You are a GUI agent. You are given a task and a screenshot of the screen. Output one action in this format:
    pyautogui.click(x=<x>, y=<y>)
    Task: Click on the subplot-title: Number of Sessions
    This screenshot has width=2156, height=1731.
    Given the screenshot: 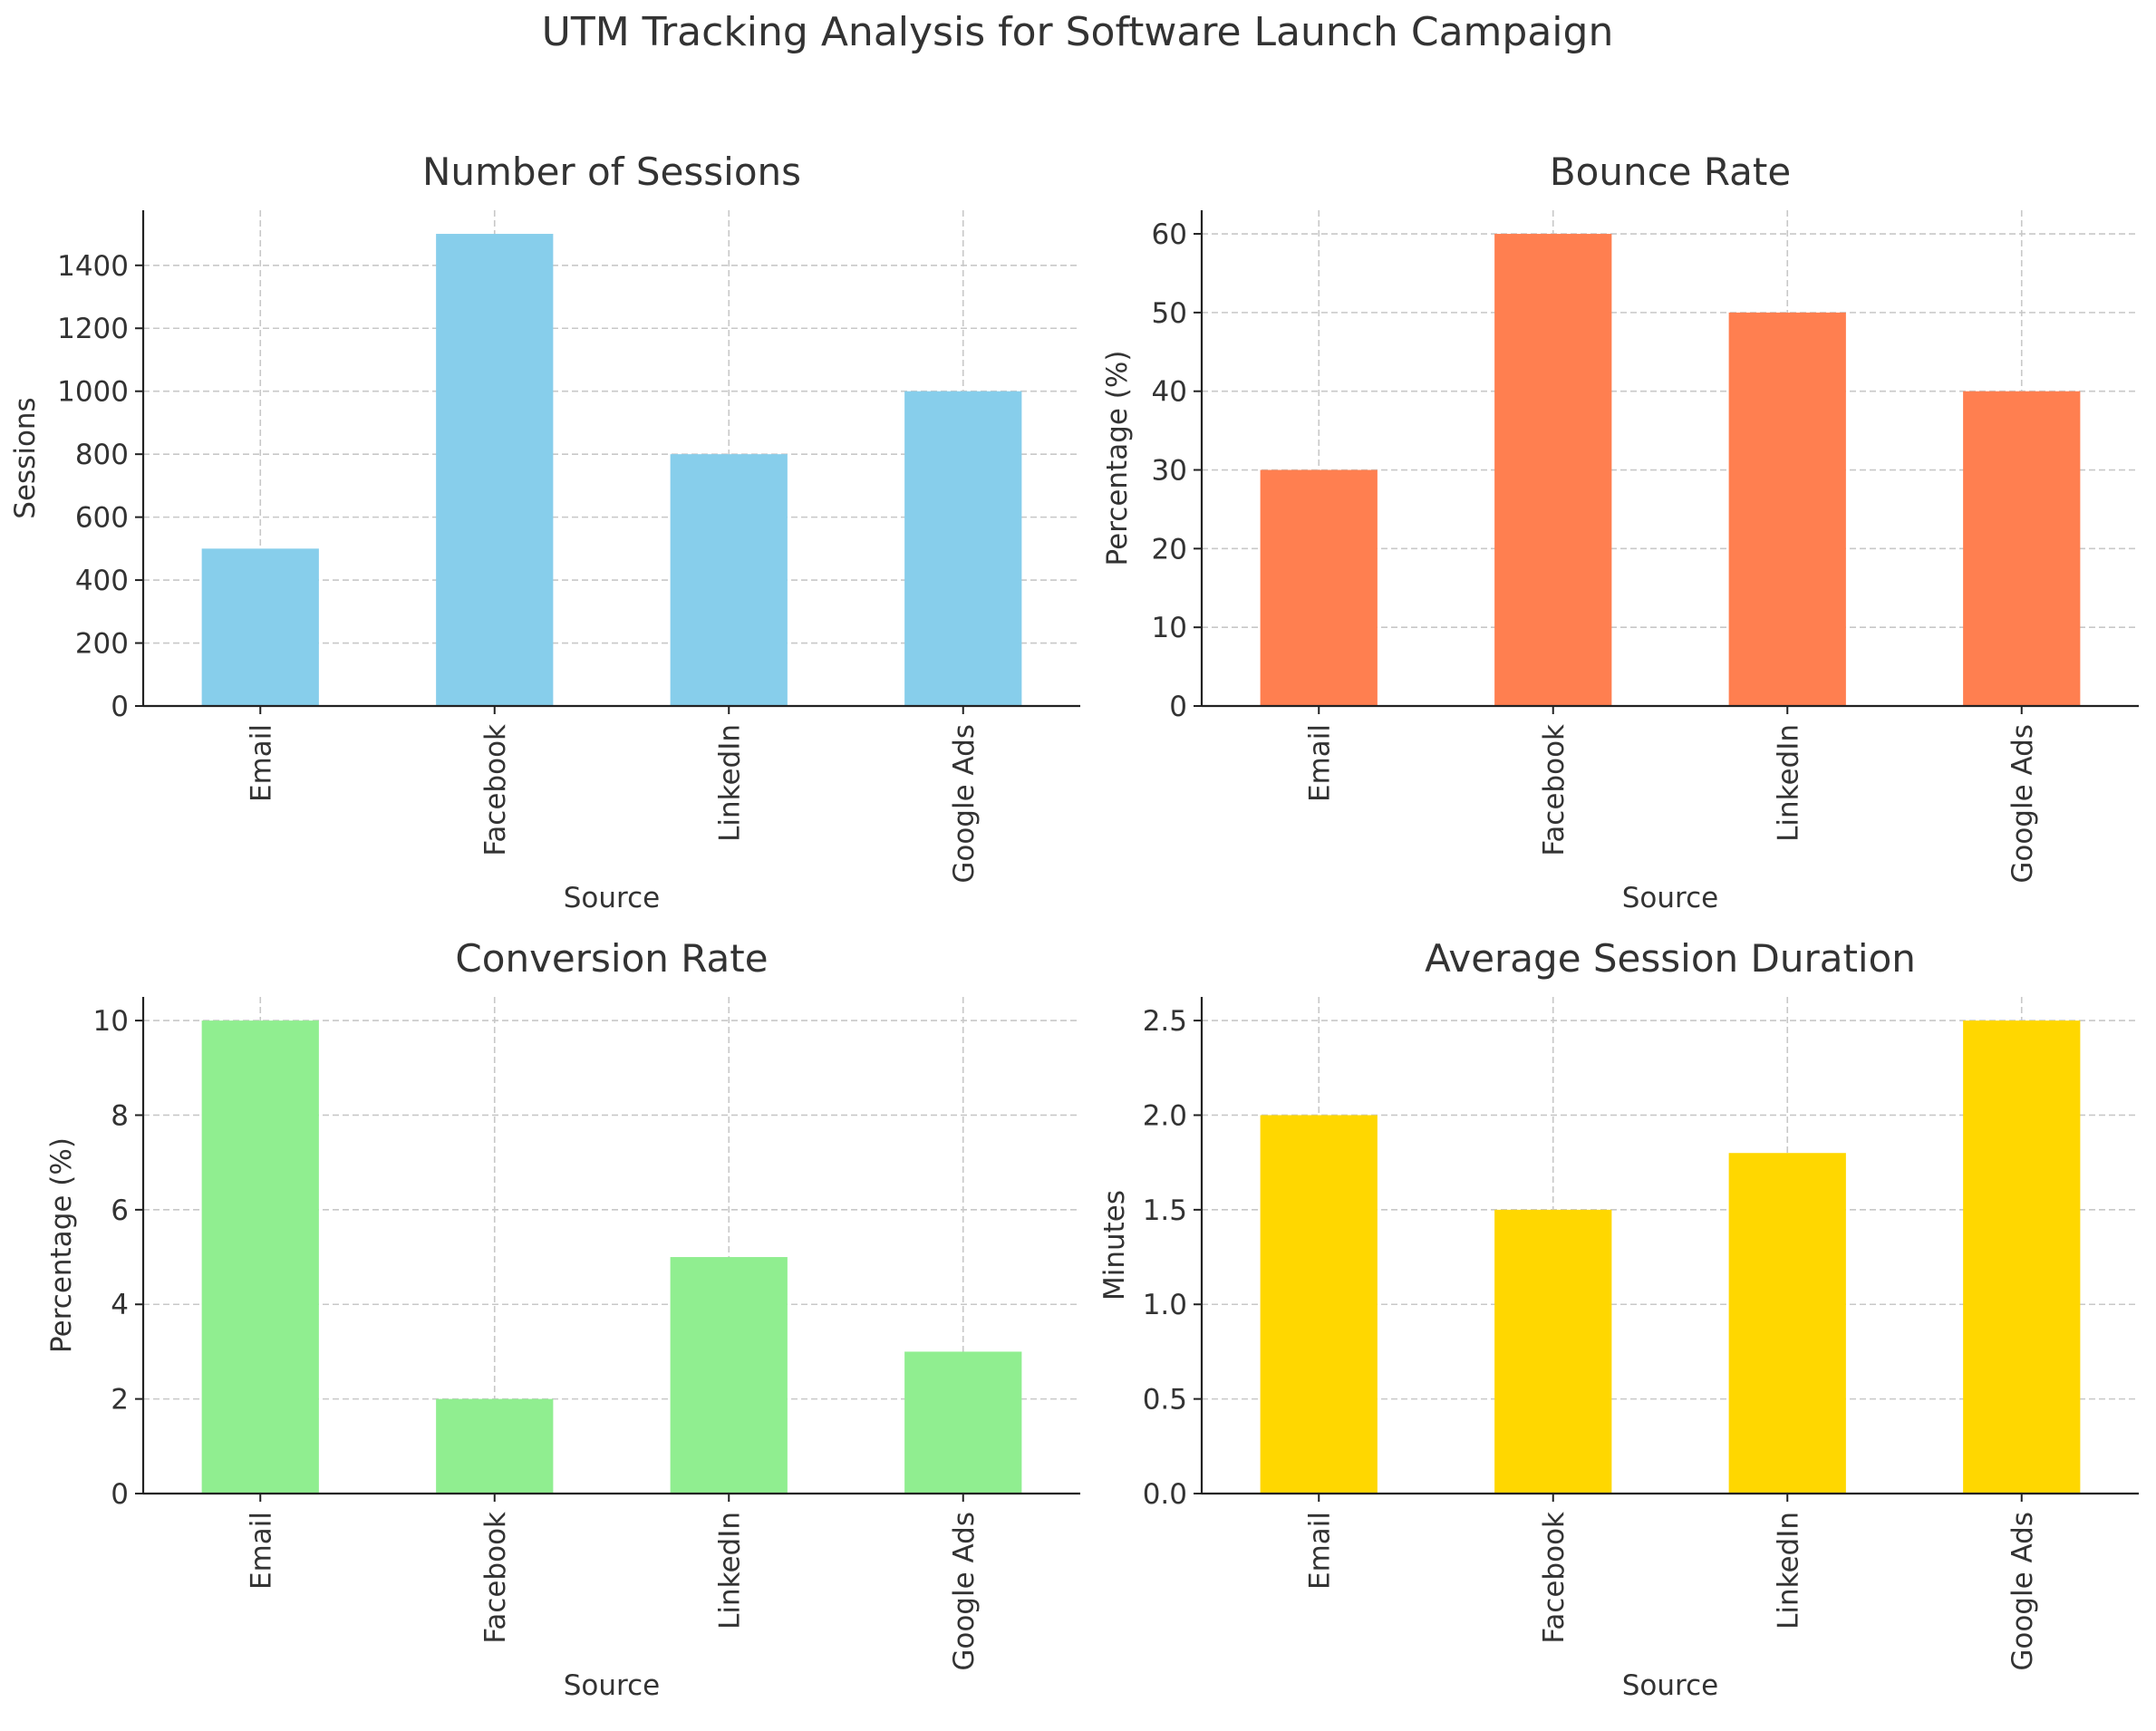 What is the action you would take?
    pyautogui.click(x=611, y=172)
    